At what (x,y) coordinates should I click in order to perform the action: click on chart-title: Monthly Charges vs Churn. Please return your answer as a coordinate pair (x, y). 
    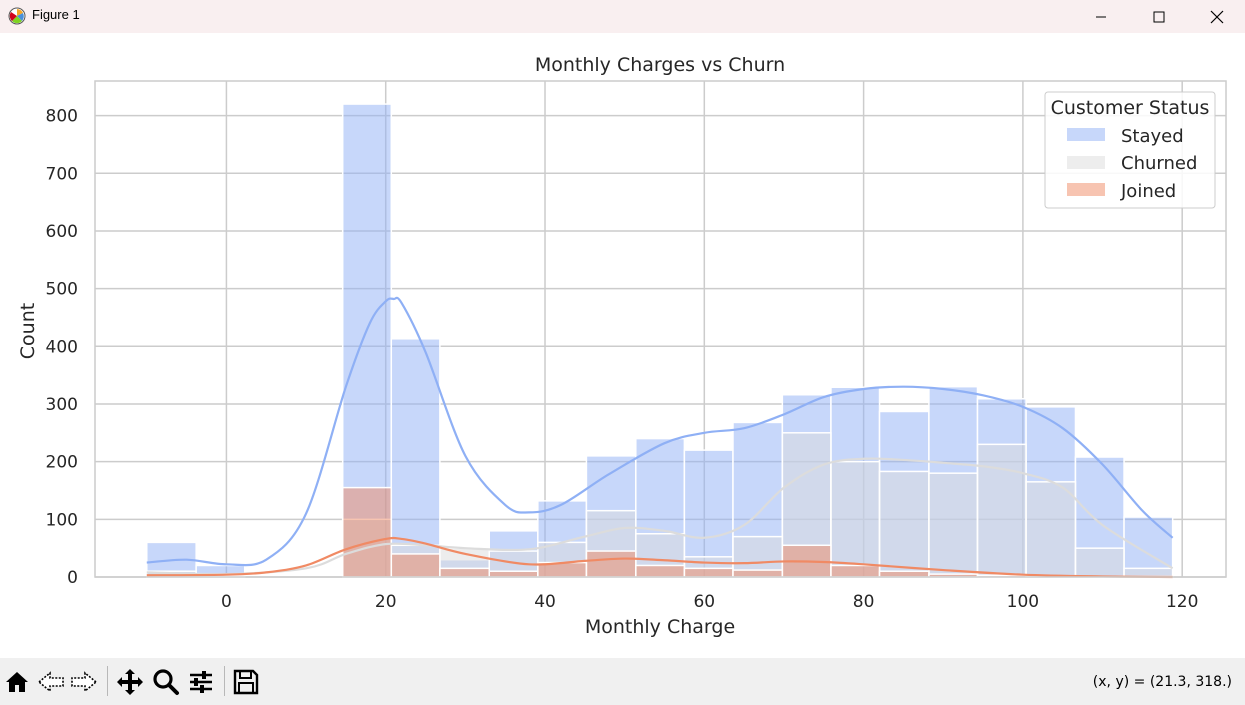
    Looking at the image, I should click on (660, 65).